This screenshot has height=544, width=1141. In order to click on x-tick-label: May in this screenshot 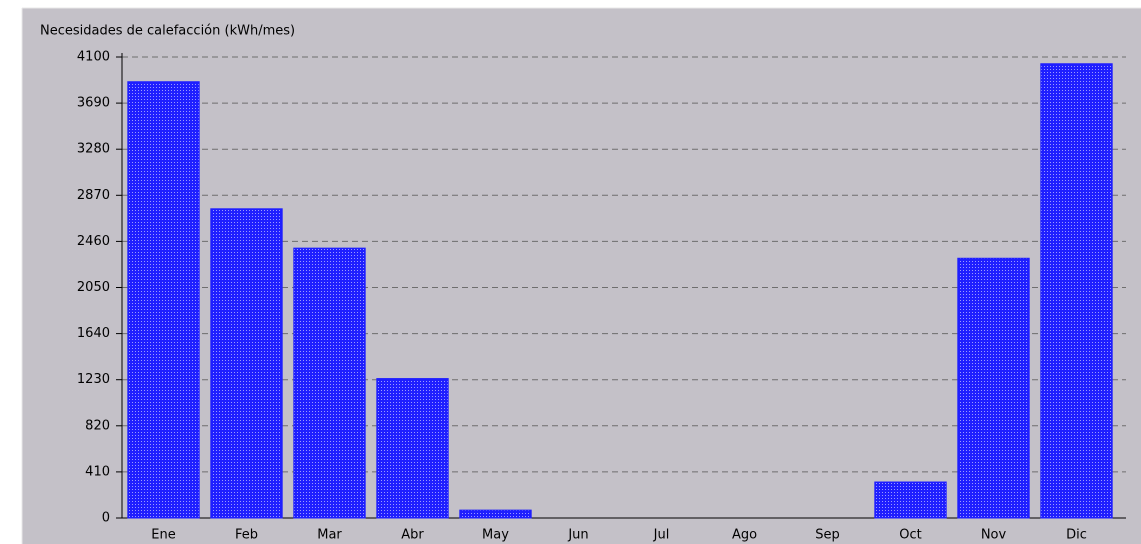, I will do `click(495, 535)`.